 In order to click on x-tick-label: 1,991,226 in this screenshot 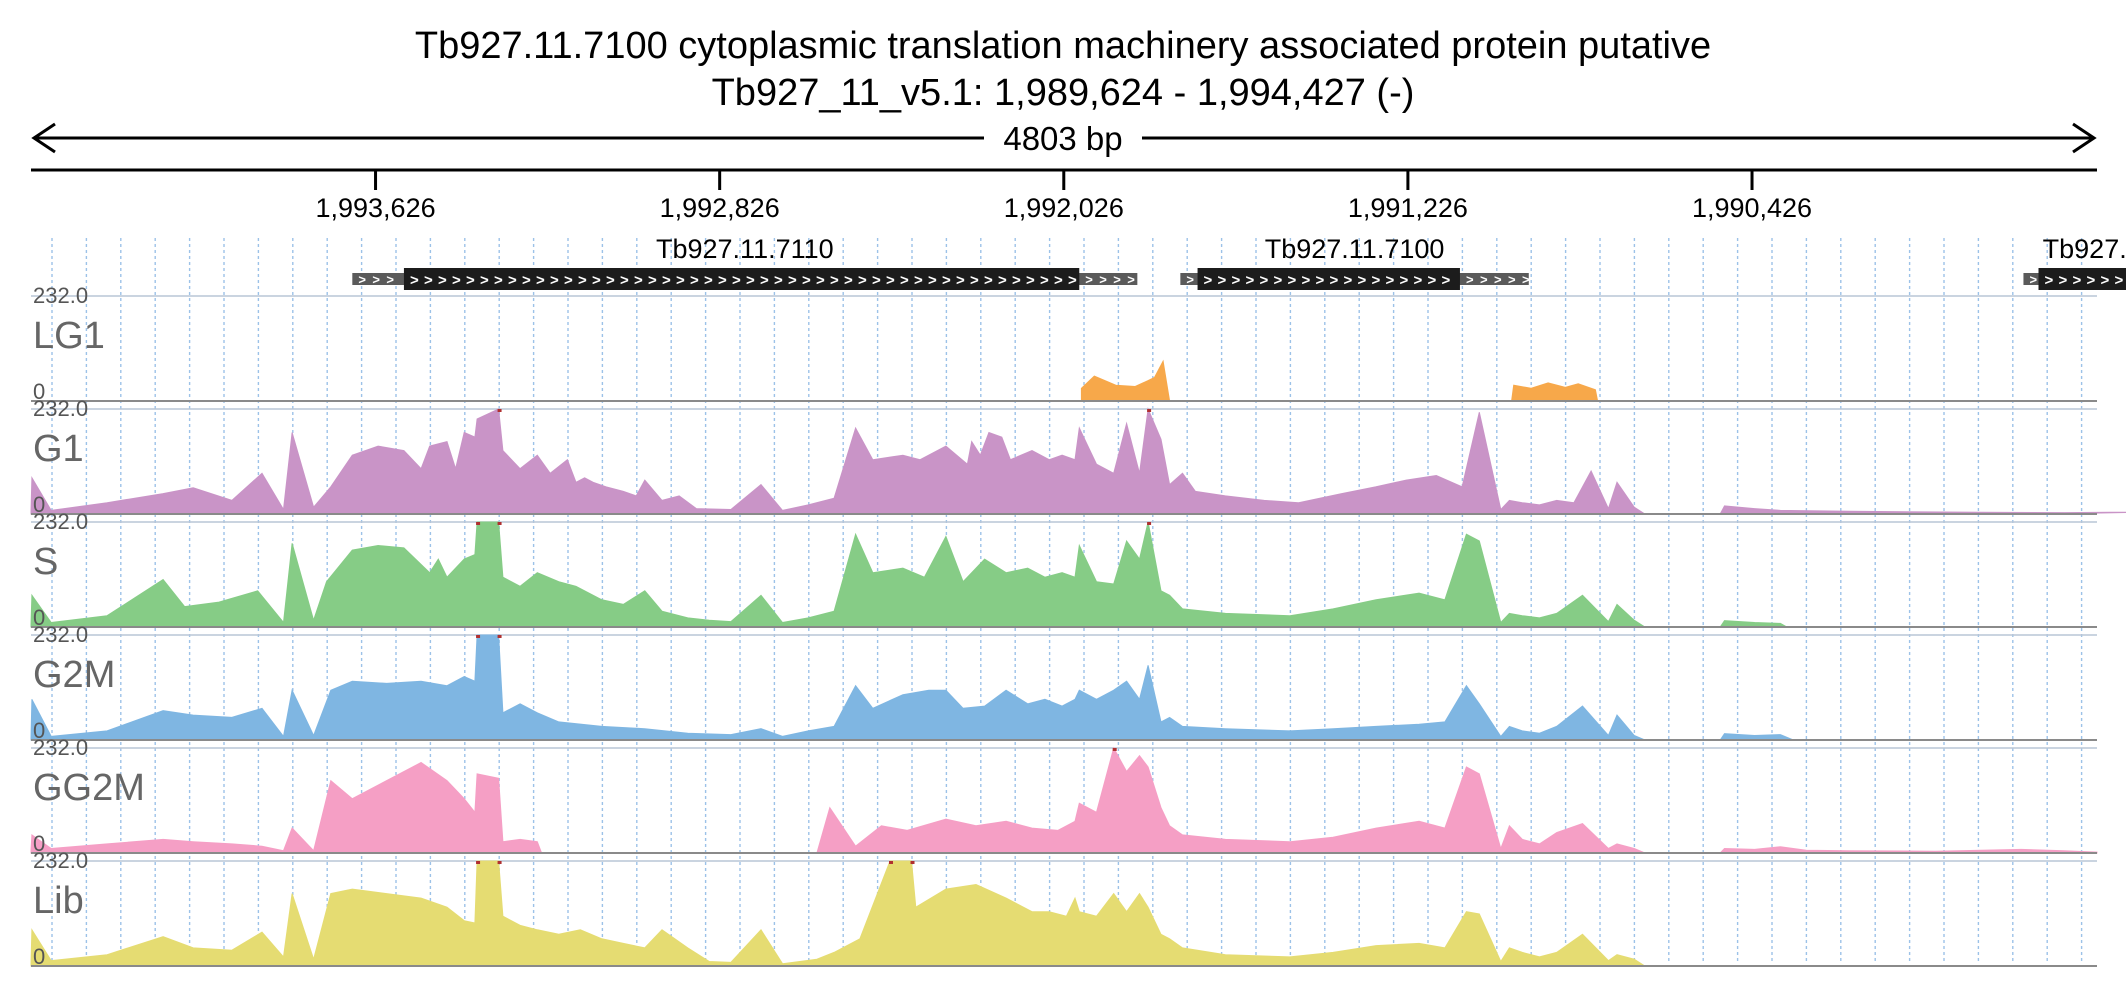, I will do `click(1408, 208)`.